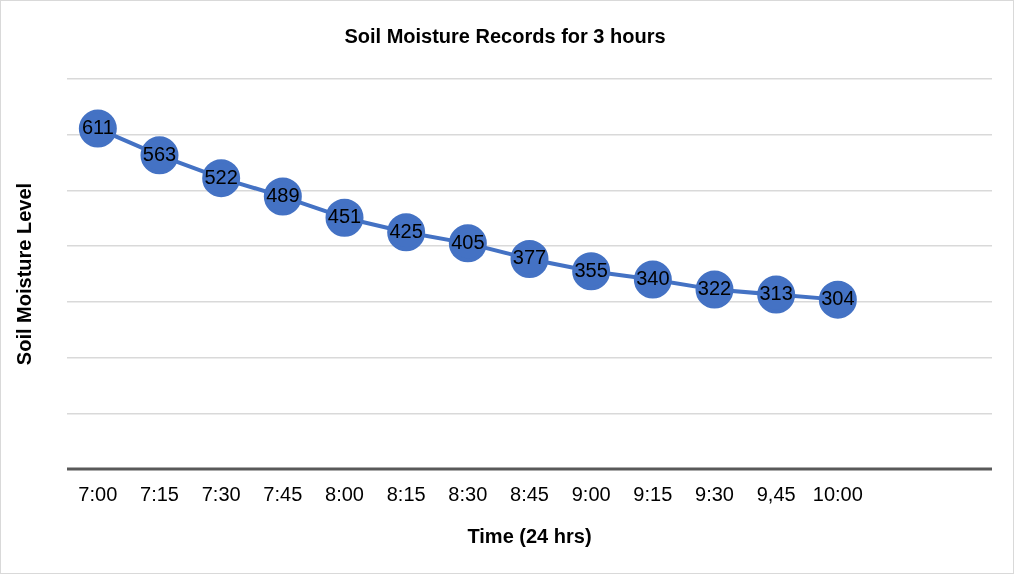 The width and height of the screenshot is (1014, 574). I want to click on data-label: 322, so click(714, 288).